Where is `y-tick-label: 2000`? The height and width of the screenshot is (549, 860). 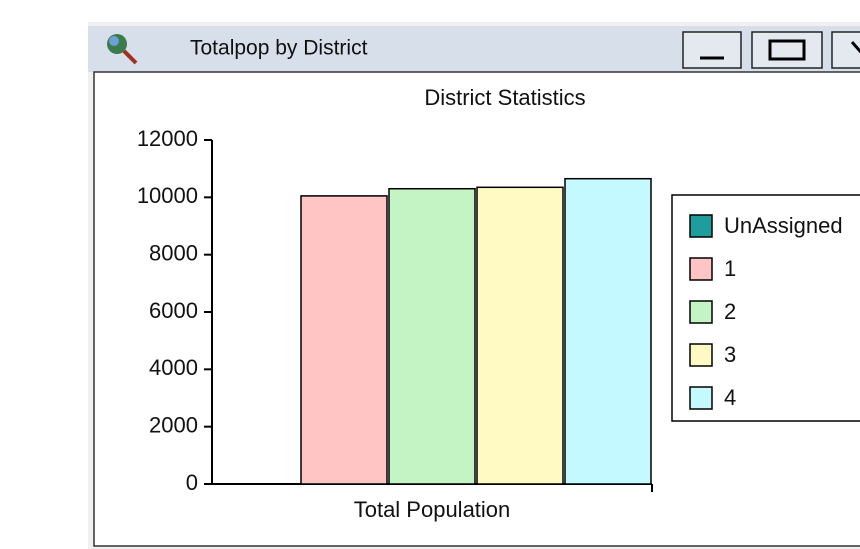
y-tick-label: 2000 is located at coordinates (173, 424).